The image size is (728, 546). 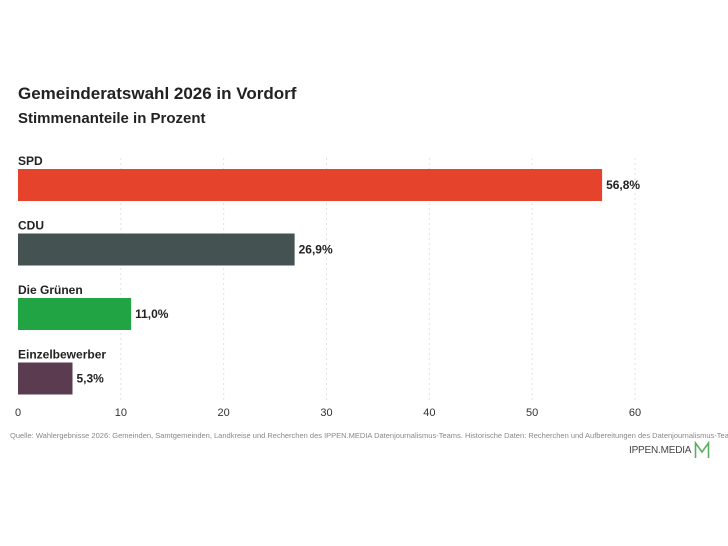 I want to click on x-tick-label: 20, so click(x=224, y=413).